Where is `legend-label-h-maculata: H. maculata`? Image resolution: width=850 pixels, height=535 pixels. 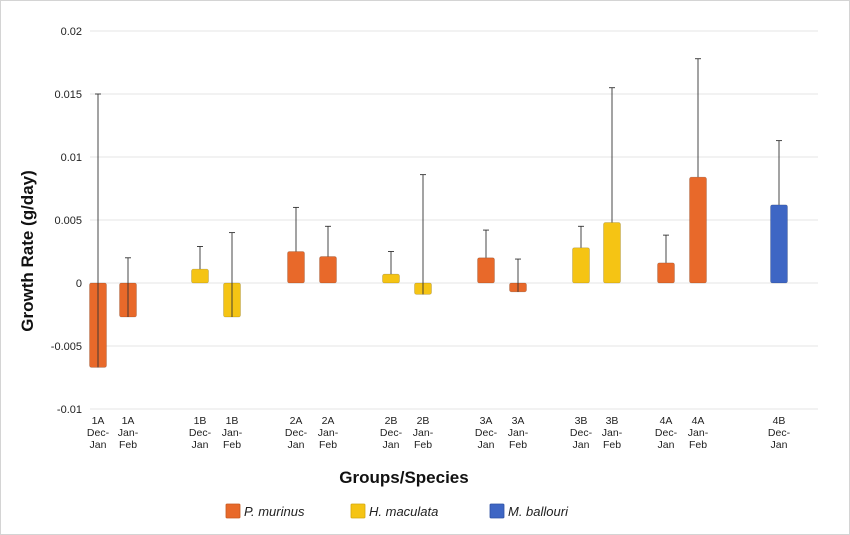
legend-label-h-maculata: H. maculata is located at coordinates (403, 511).